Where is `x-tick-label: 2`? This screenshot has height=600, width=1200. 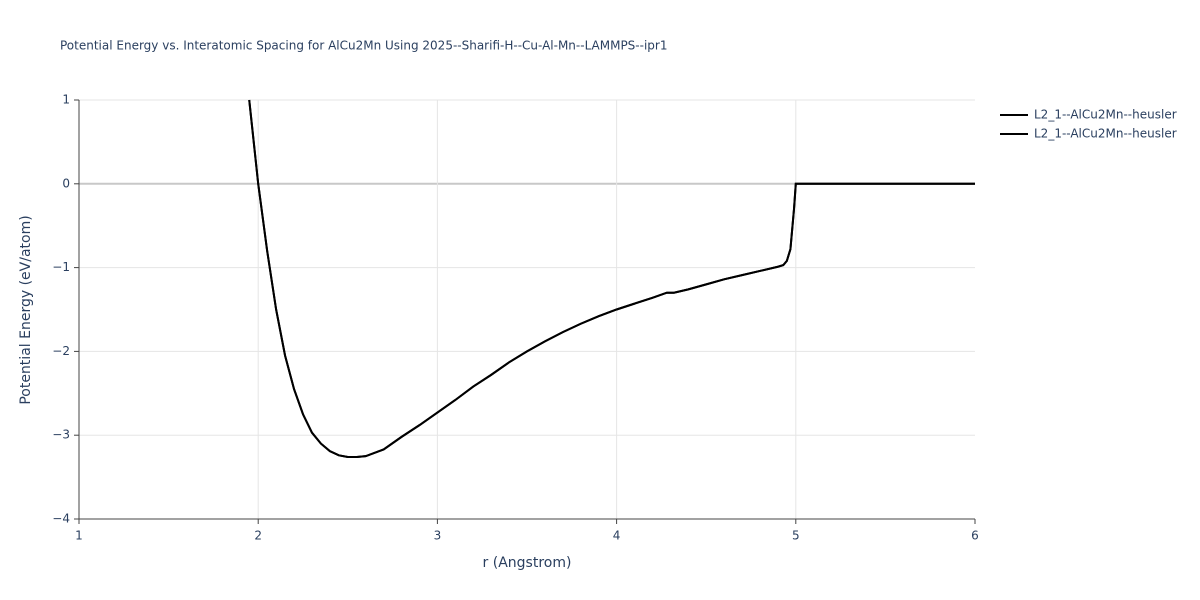
x-tick-label: 2 is located at coordinates (258, 536).